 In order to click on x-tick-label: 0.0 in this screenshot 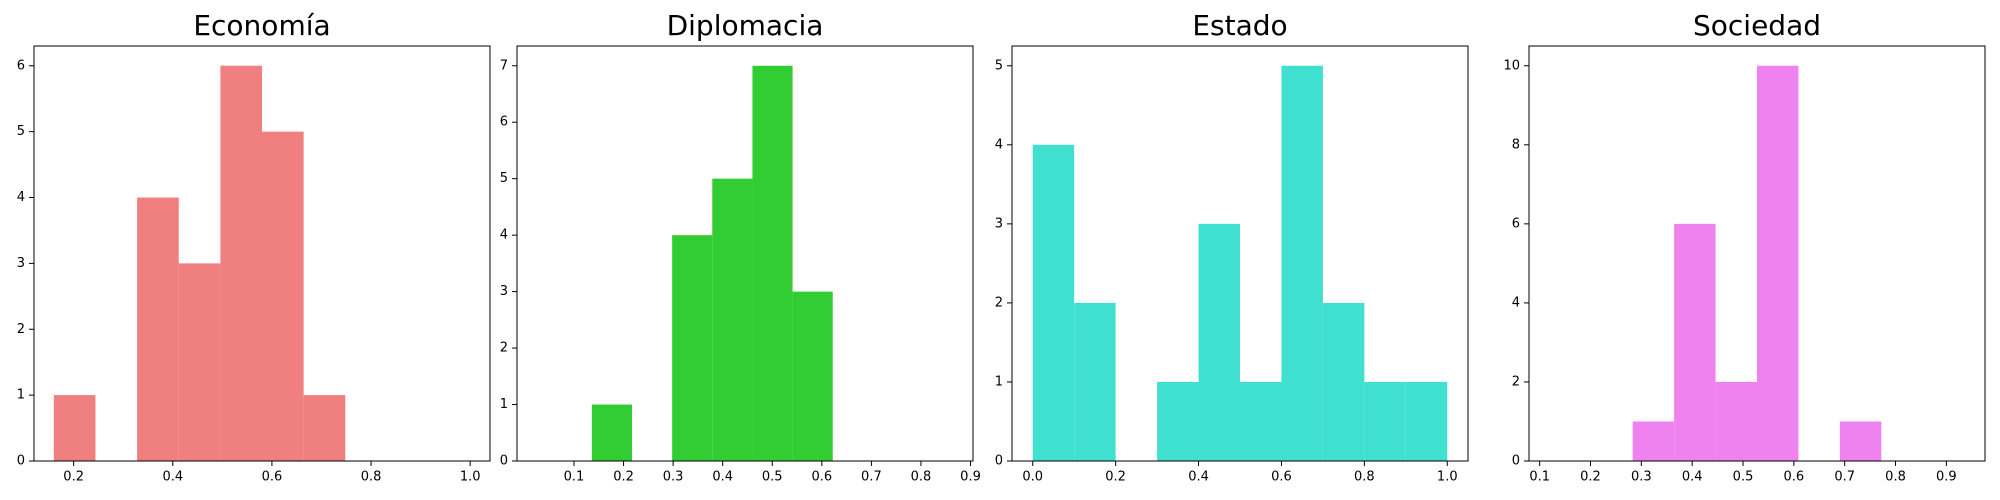, I will do `click(1032, 477)`.